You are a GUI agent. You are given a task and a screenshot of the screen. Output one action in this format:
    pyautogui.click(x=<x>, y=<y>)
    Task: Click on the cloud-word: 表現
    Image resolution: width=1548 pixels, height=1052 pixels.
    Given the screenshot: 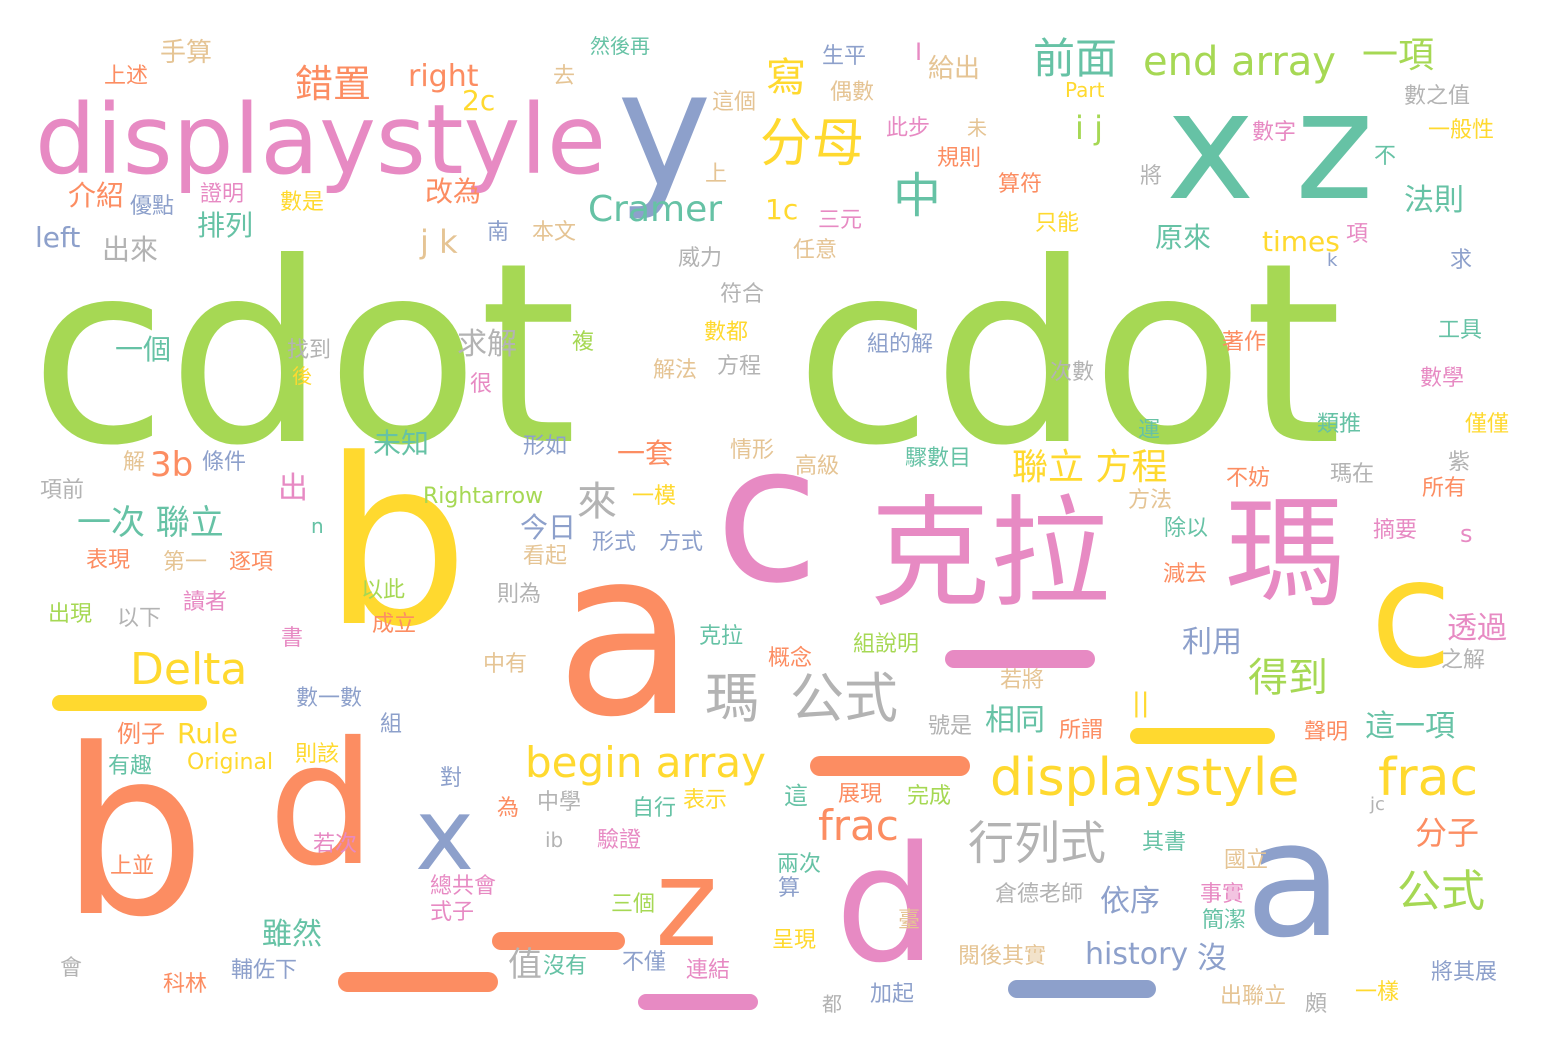 What is the action you would take?
    pyautogui.click(x=108, y=560)
    